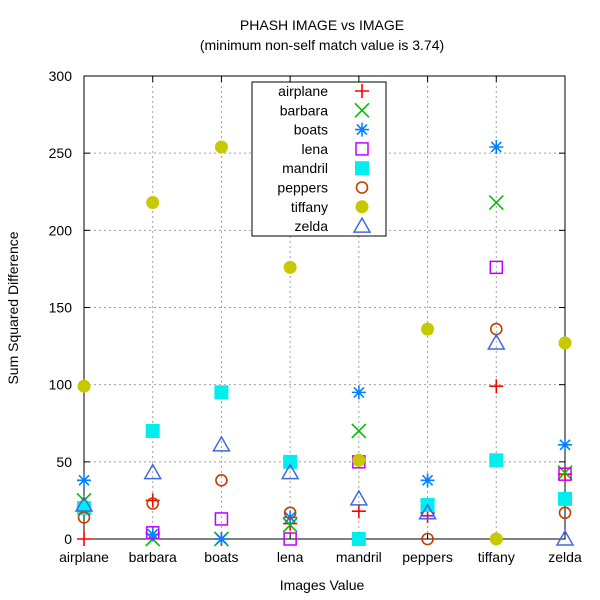  I want to click on point-lena-boats, so click(221, 519).